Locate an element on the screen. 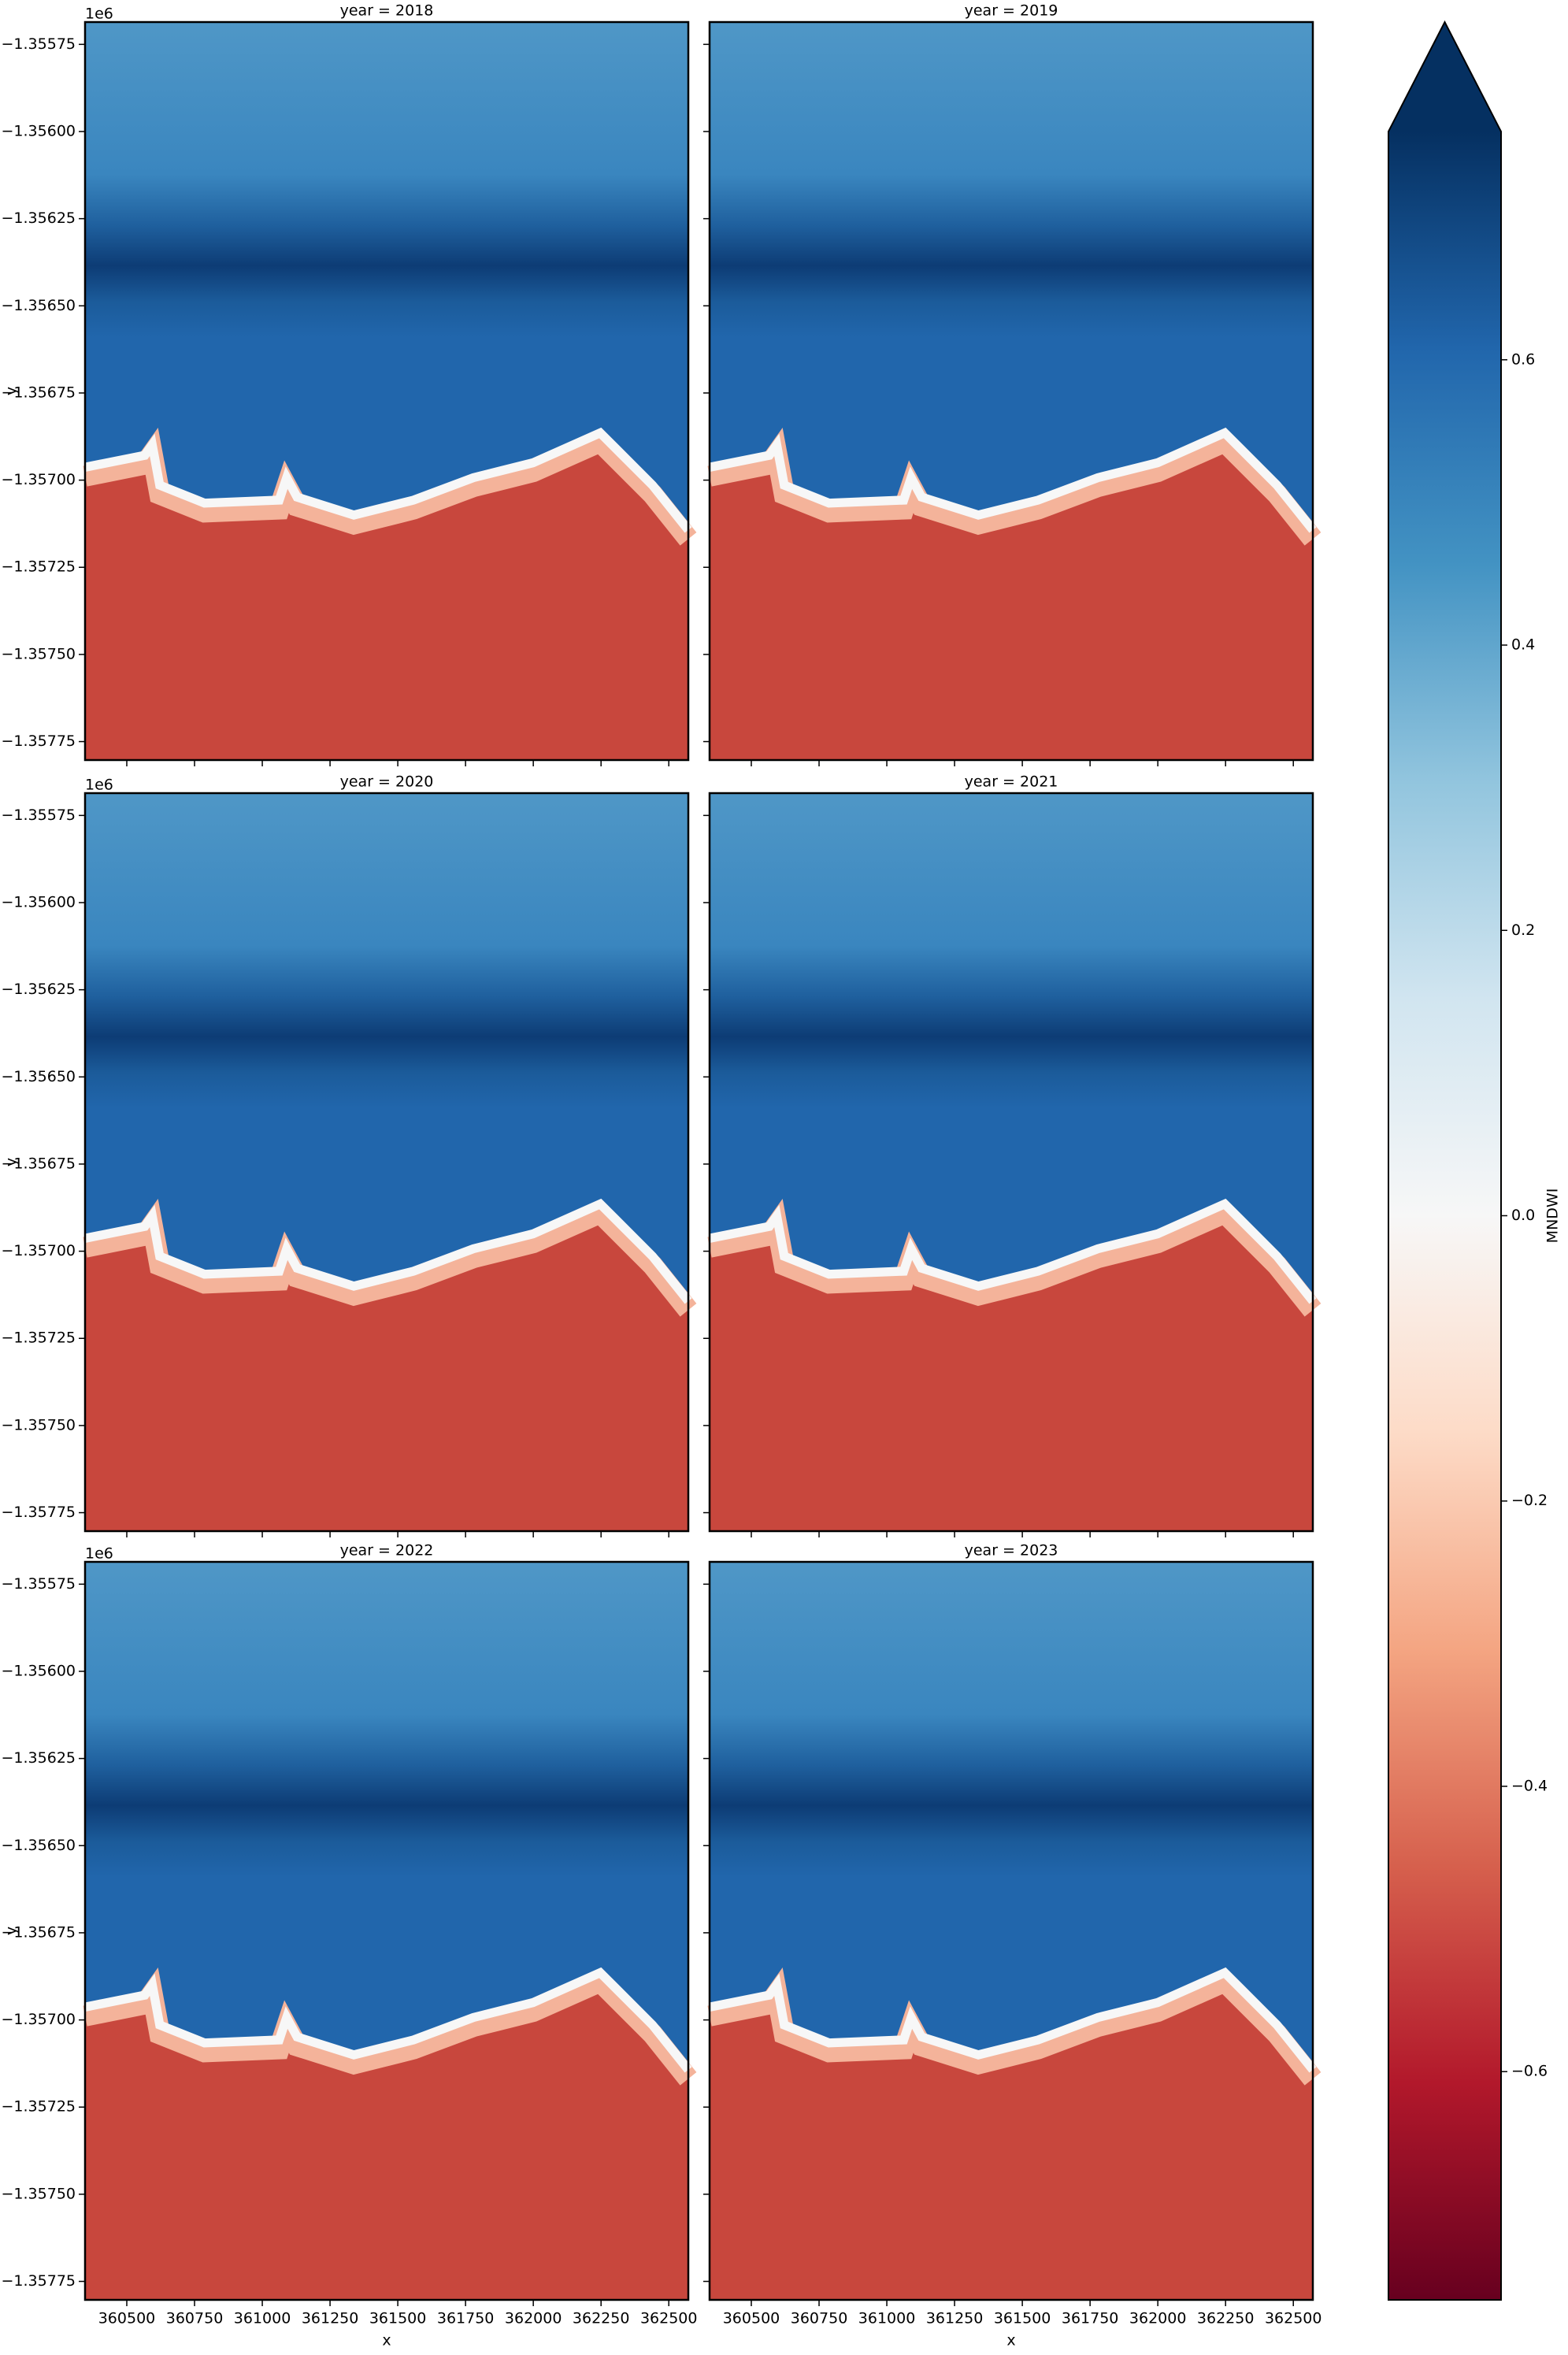  colorbar-tick-label: 0.0 is located at coordinates (1523, 1215).